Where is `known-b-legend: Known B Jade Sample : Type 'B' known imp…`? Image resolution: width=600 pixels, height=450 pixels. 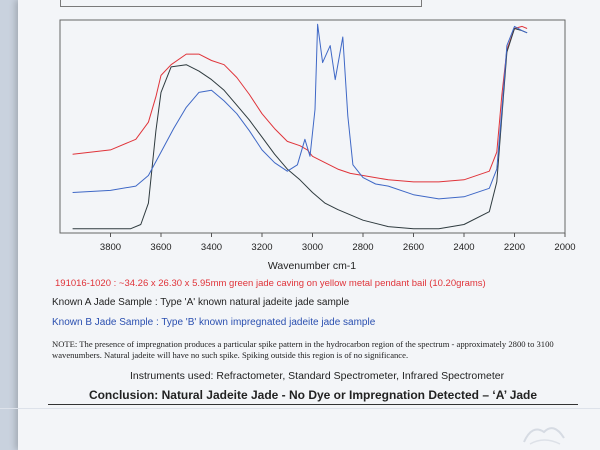
known-b-legend: Known B Jade Sample : Type 'B' known imp… is located at coordinates (214, 322).